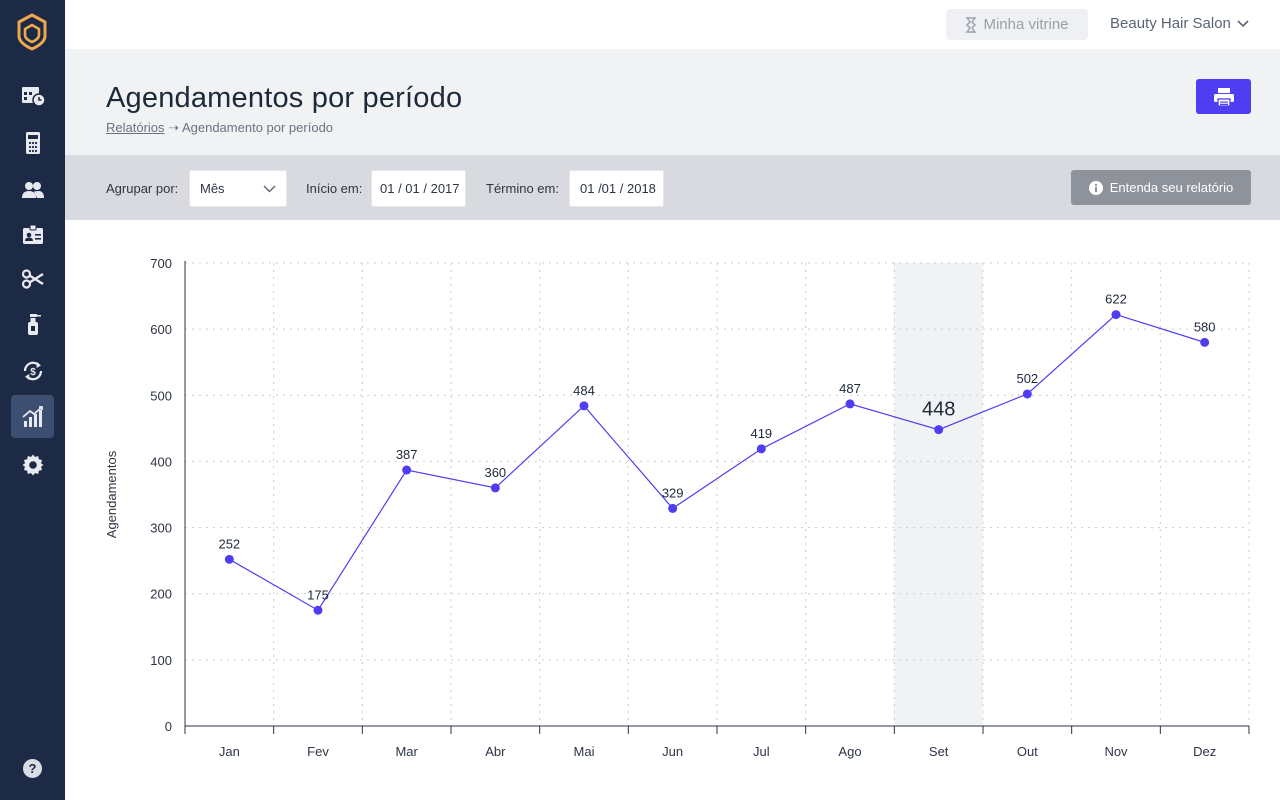  Describe the element at coordinates (229, 543) in the screenshot. I see `data-label: 252` at that location.